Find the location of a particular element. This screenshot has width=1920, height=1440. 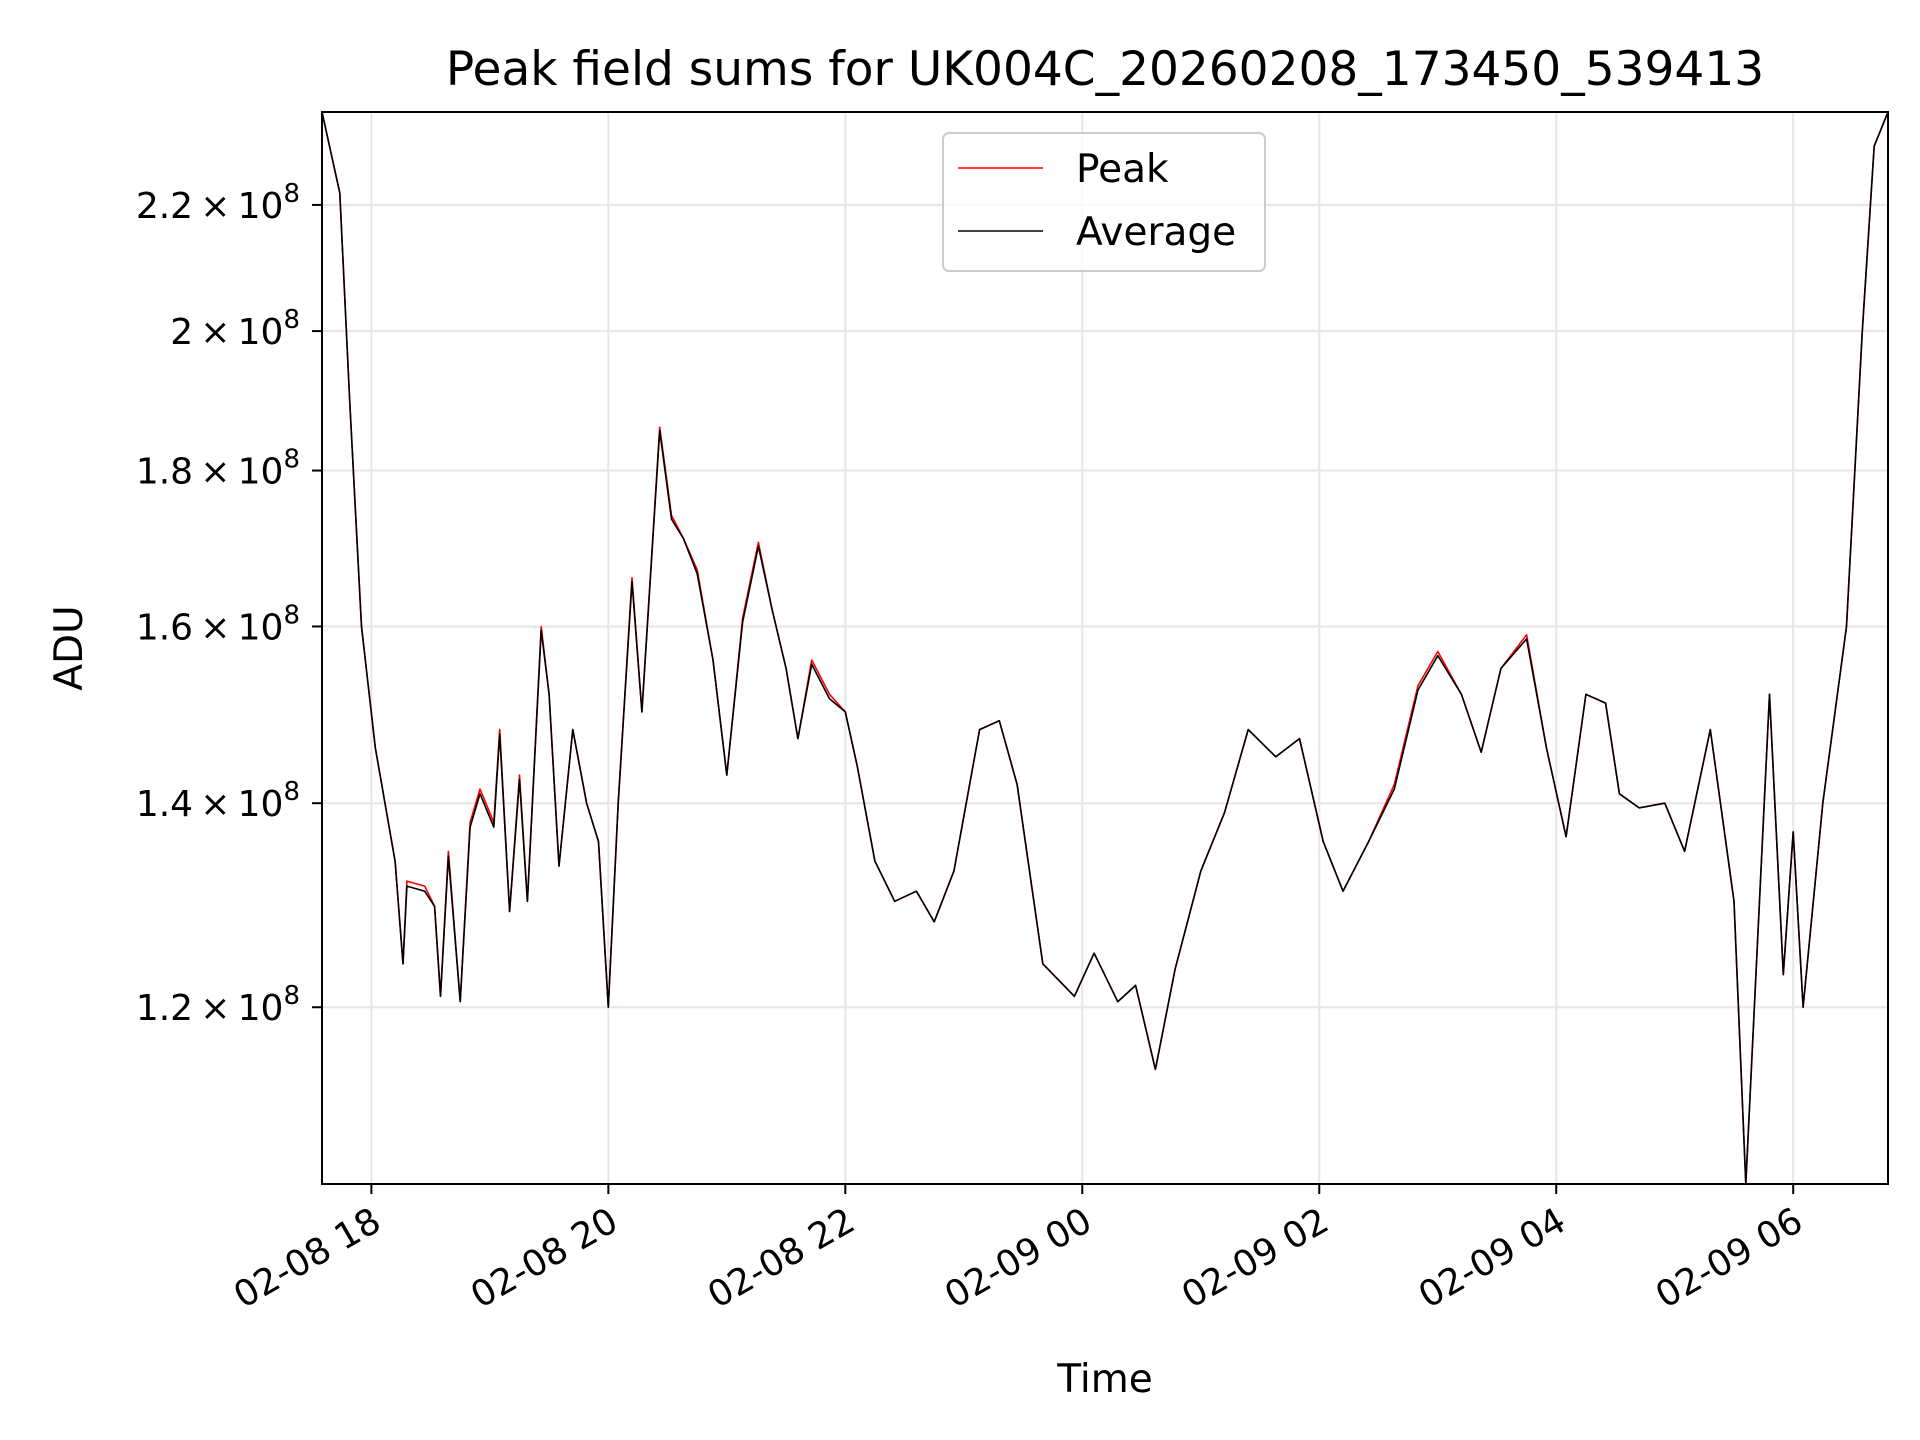

y-tick-label: 1.4 × 10⁸ is located at coordinates (218, 801).